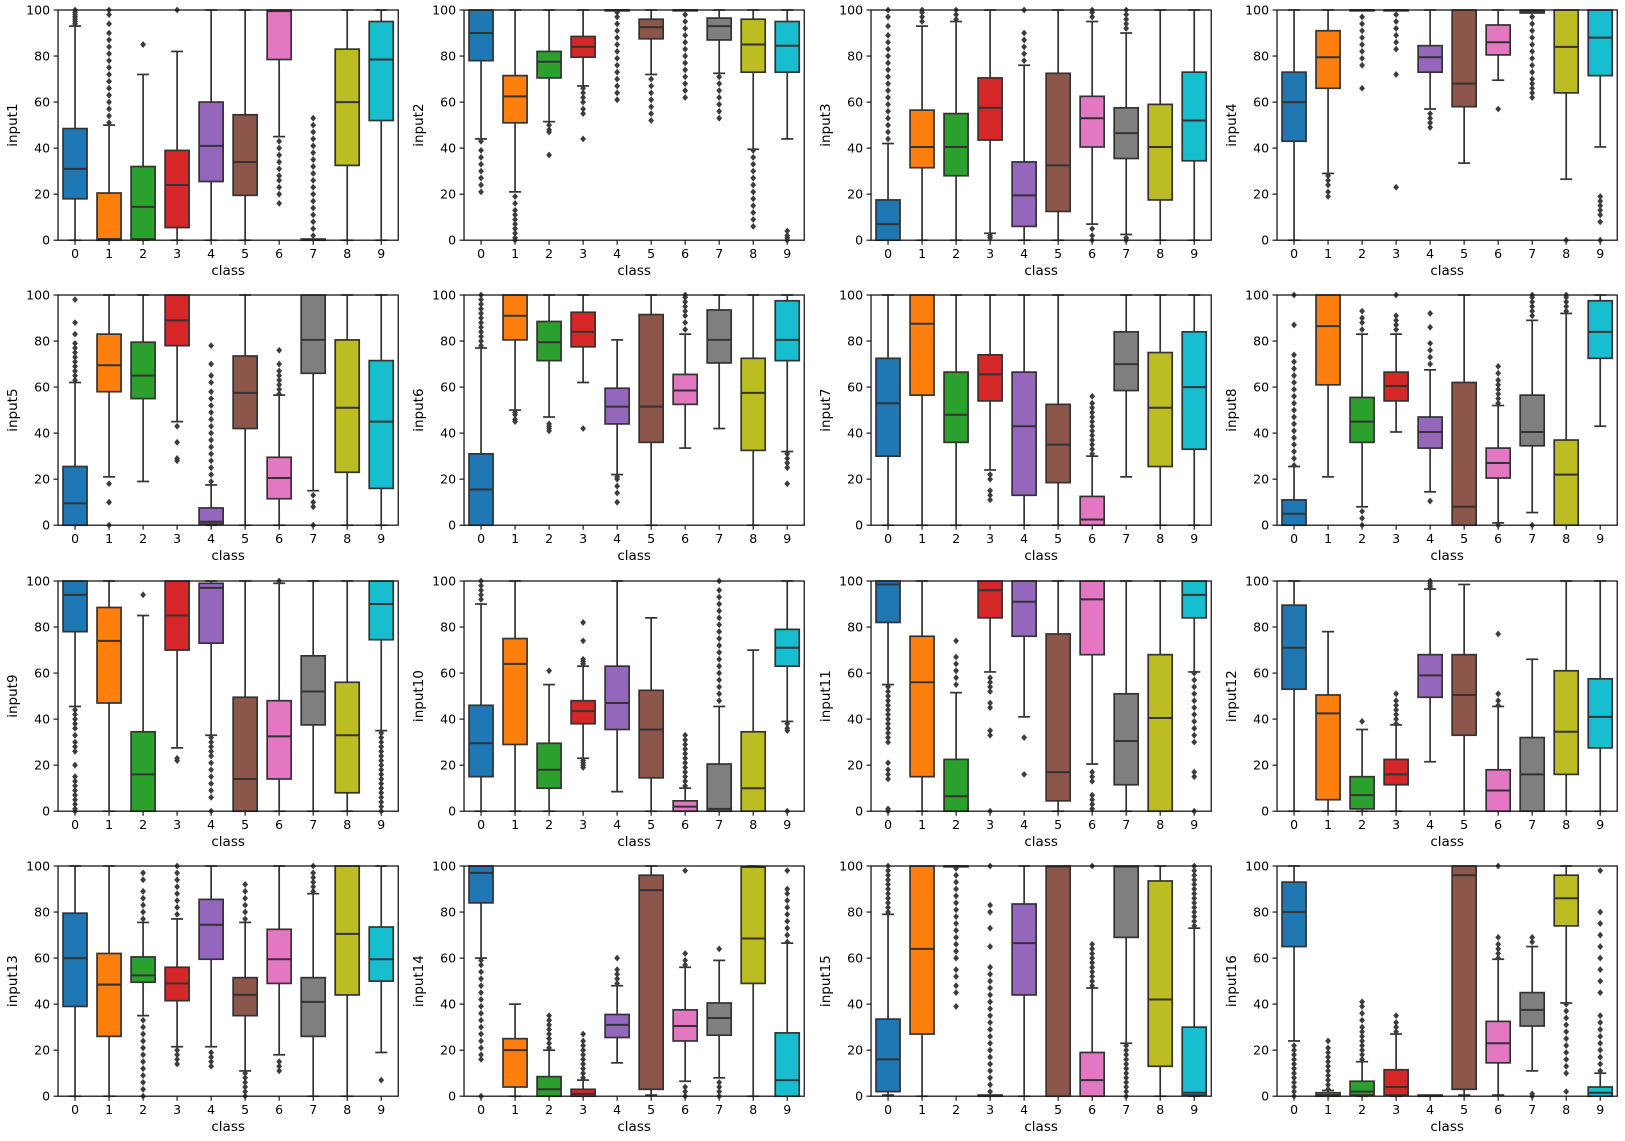 This screenshot has height=1141, width=1625. What do you see at coordinates (1328, 824) in the screenshot?
I see `x-tick-label: 1` at bounding box center [1328, 824].